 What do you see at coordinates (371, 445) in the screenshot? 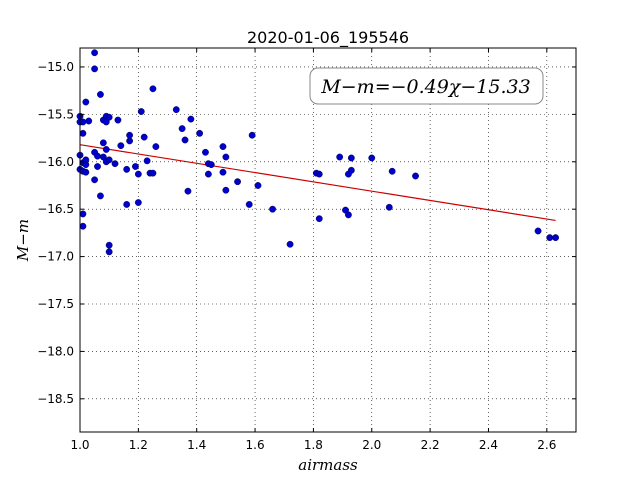
I see `x-tick-label: 2.0` at bounding box center [371, 445].